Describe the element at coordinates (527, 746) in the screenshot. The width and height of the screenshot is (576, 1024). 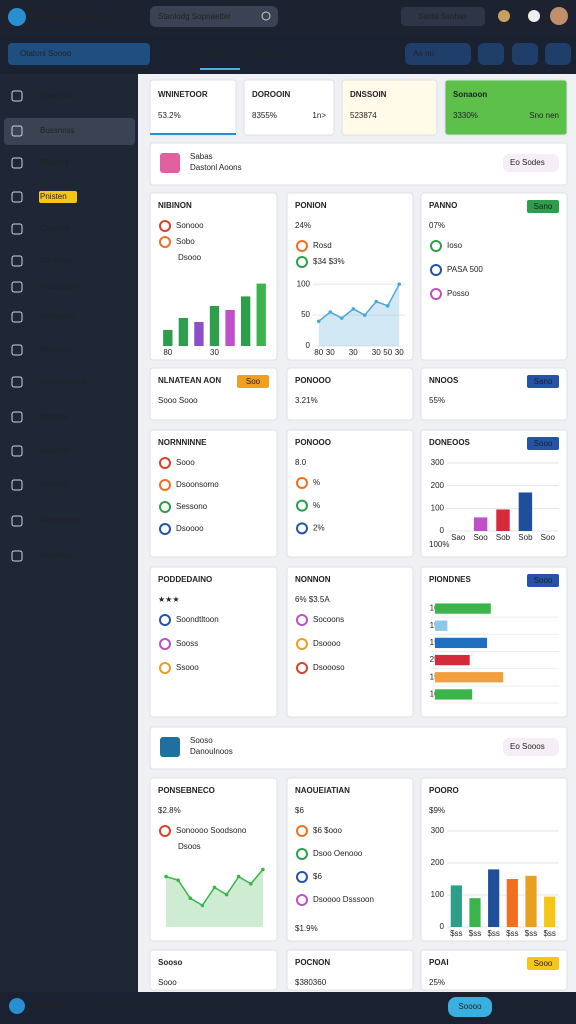
I see `section-button-label: Eo Sooos` at that location.